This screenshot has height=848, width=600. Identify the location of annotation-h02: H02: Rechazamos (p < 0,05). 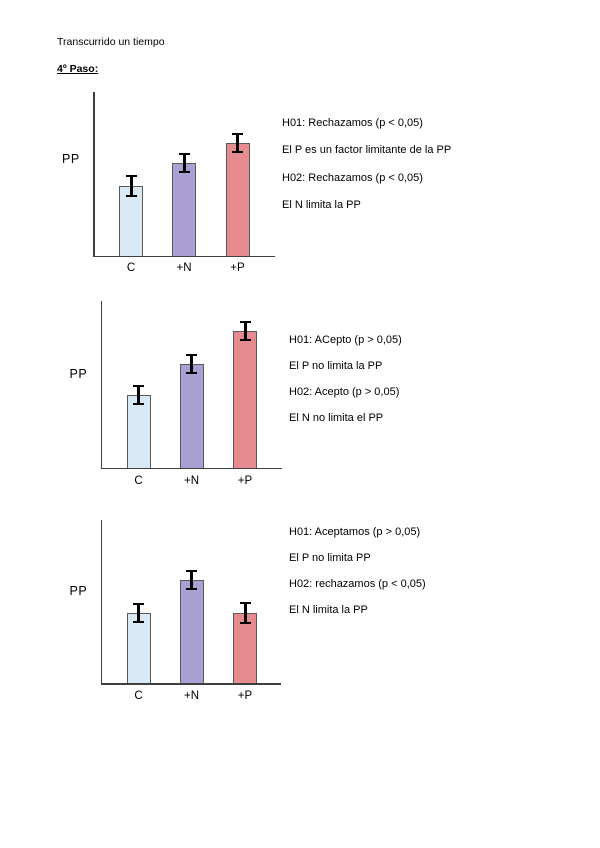
(352, 177).